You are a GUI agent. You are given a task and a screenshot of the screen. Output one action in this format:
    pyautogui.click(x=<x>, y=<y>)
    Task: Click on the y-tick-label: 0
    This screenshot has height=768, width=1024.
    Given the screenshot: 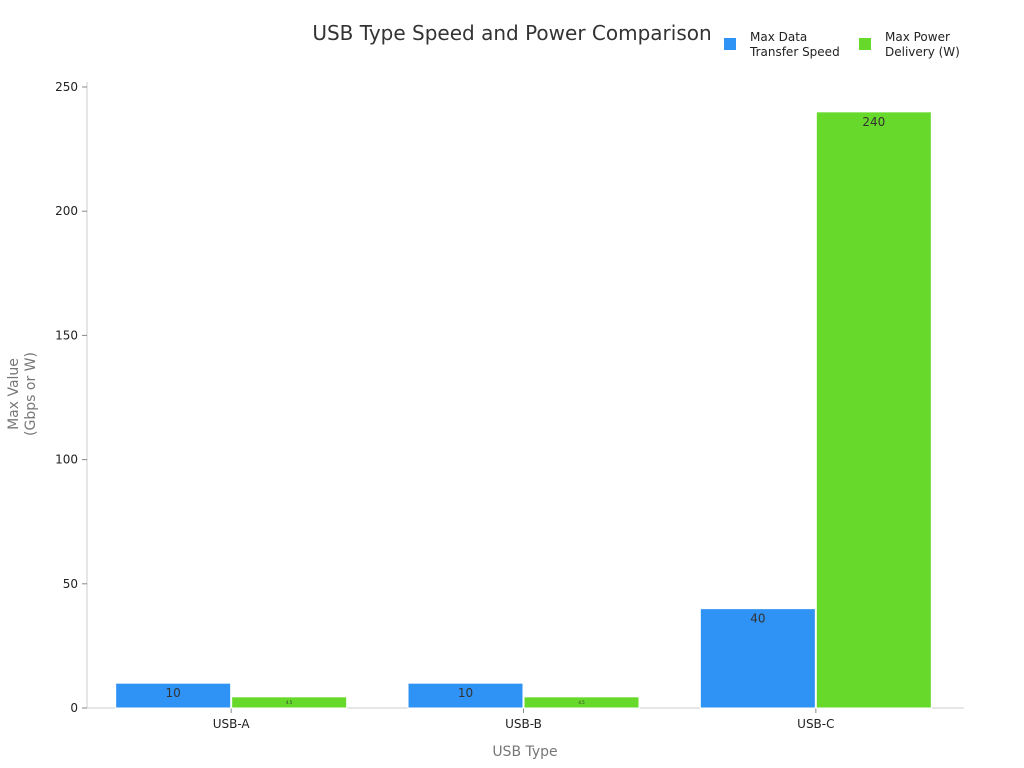 What is the action you would take?
    pyautogui.click(x=74, y=708)
    